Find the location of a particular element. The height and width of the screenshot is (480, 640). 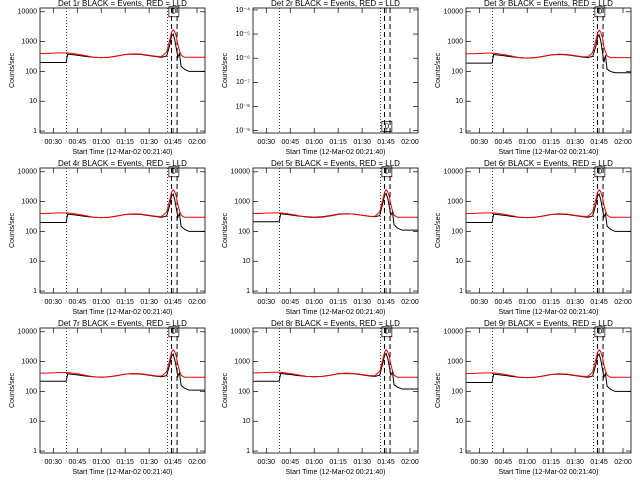

y-tick-label: 10⁻⁶ is located at coordinates (243, 58).